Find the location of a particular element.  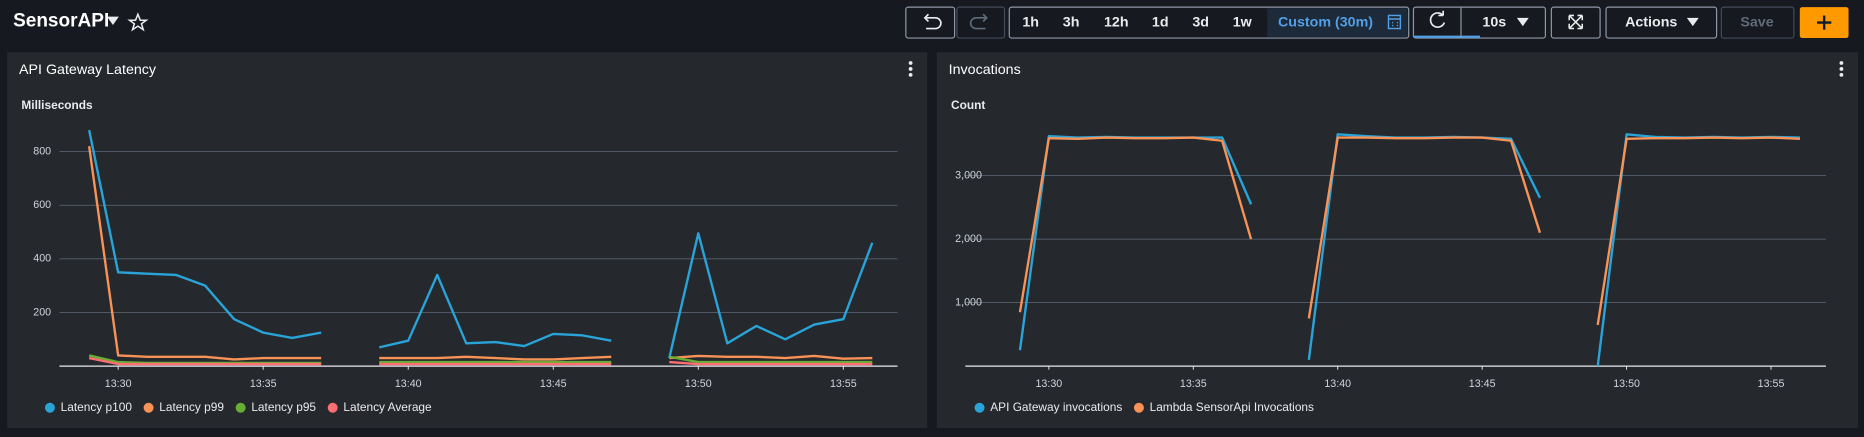

time-range-option: 1w is located at coordinates (1243, 22).